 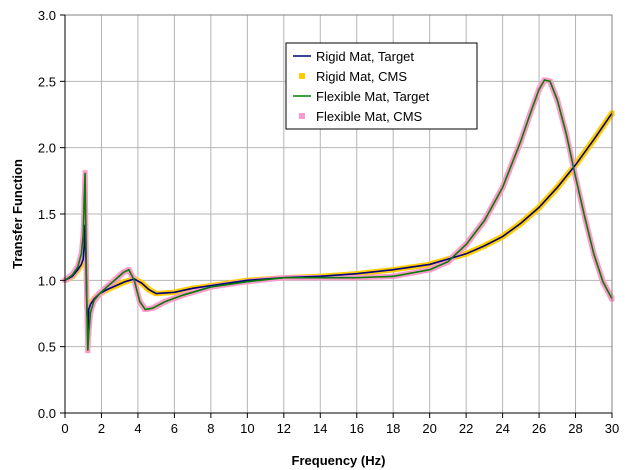 What do you see at coordinates (369, 116) in the screenshot?
I see `legend-label-flexible-mat-cms: Flexible Mat, CMS` at bounding box center [369, 116].